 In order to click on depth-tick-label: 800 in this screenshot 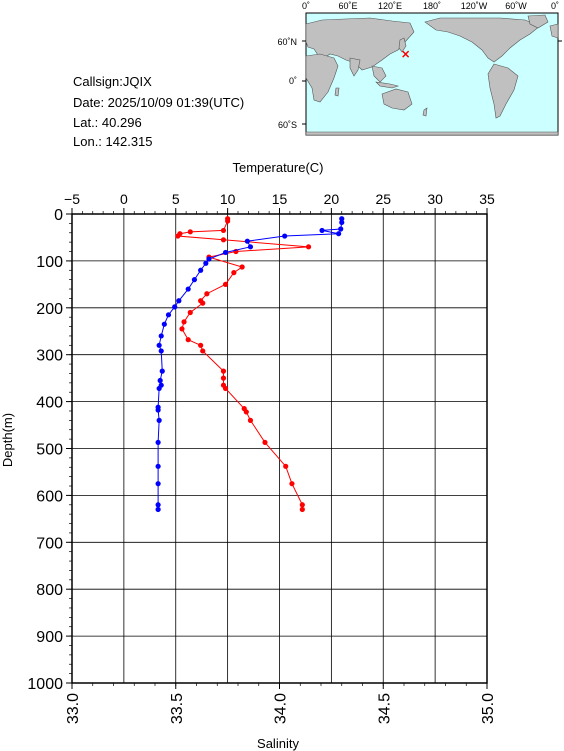, I will do `click(49, 590)`.